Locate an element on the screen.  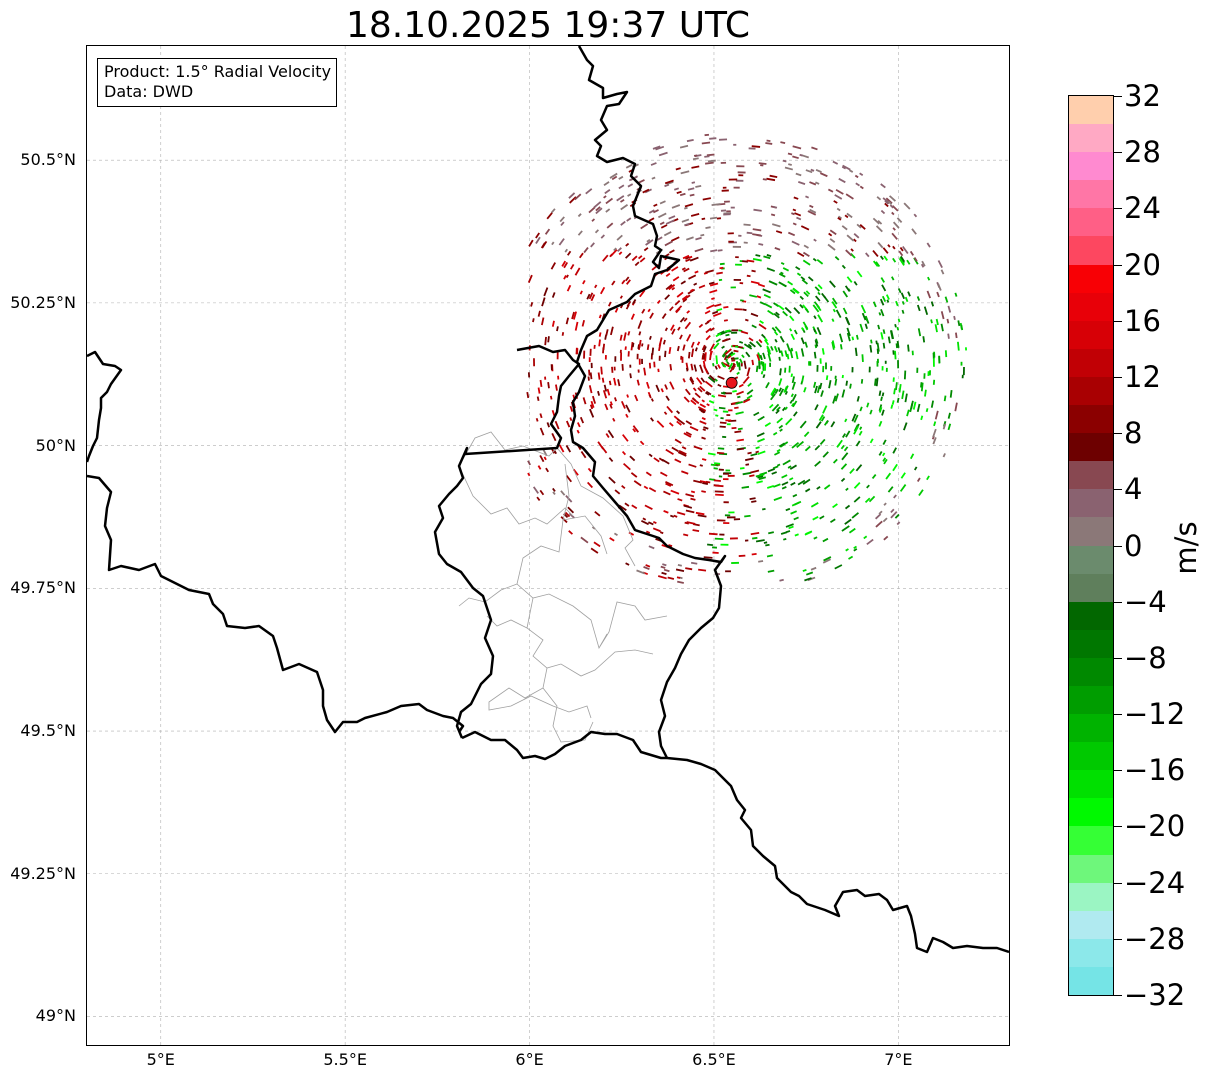
colorbar-tick is located at coordinates (1118, 658).